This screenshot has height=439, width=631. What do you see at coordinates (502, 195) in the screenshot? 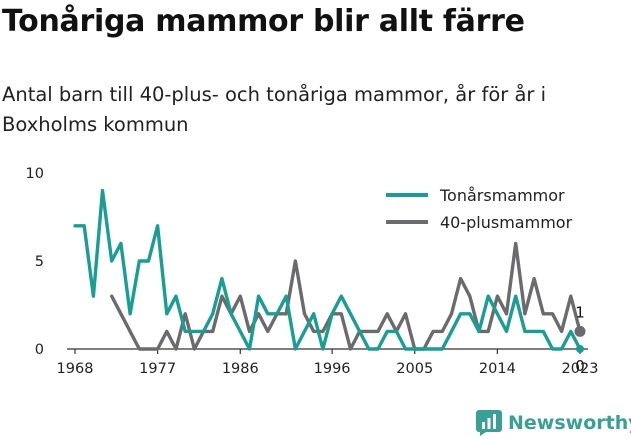
I see `legend-label: Tonårsmammor` at bounding box center [502, 195].